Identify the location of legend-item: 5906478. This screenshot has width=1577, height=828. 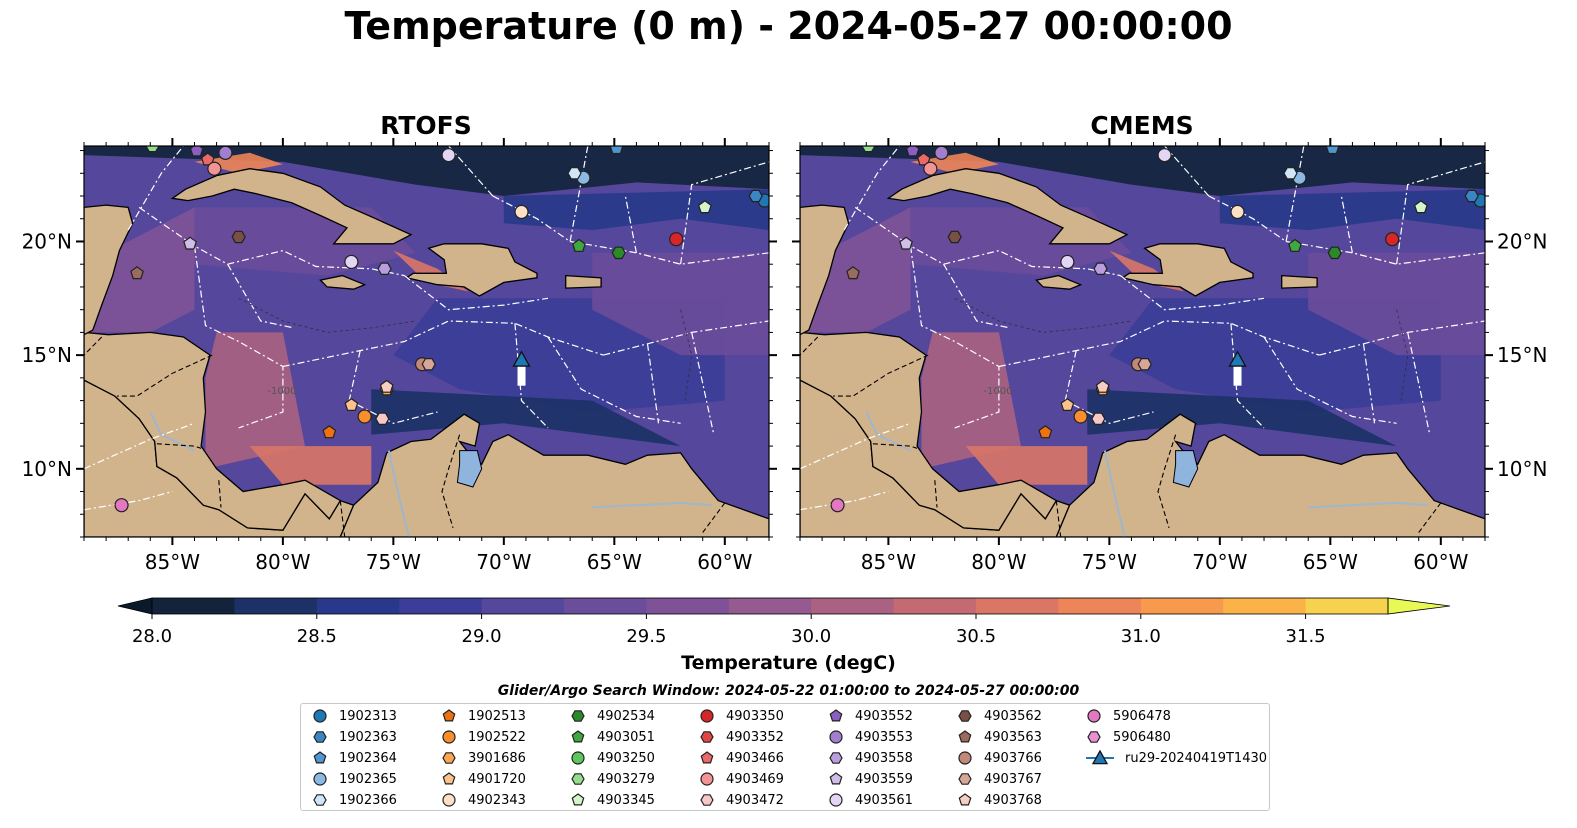
(1128, 716).